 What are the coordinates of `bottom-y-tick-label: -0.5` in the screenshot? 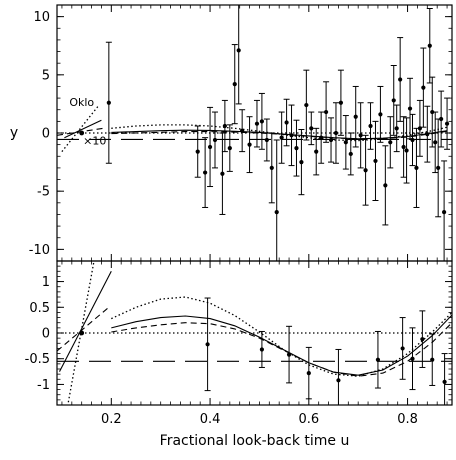 It's located at (37, 359).